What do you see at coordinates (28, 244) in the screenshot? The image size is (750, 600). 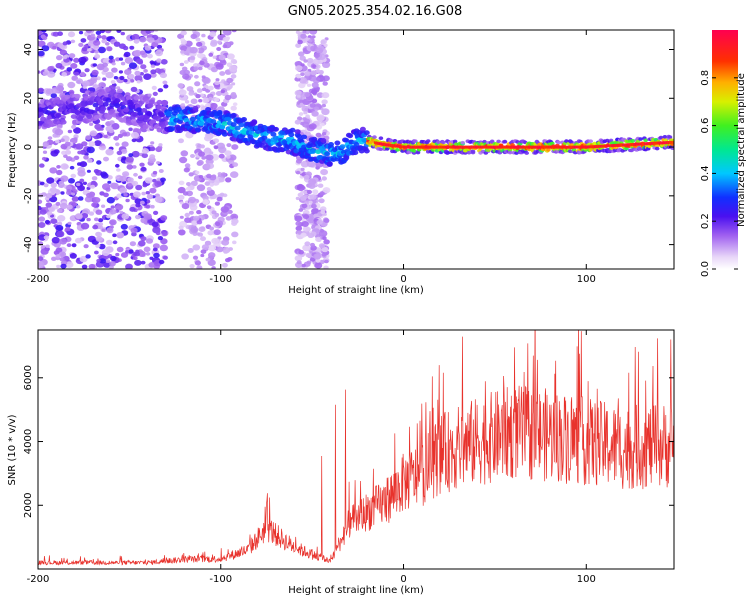 I see `y-tick-label: -40` at bounding box center [28, 244].